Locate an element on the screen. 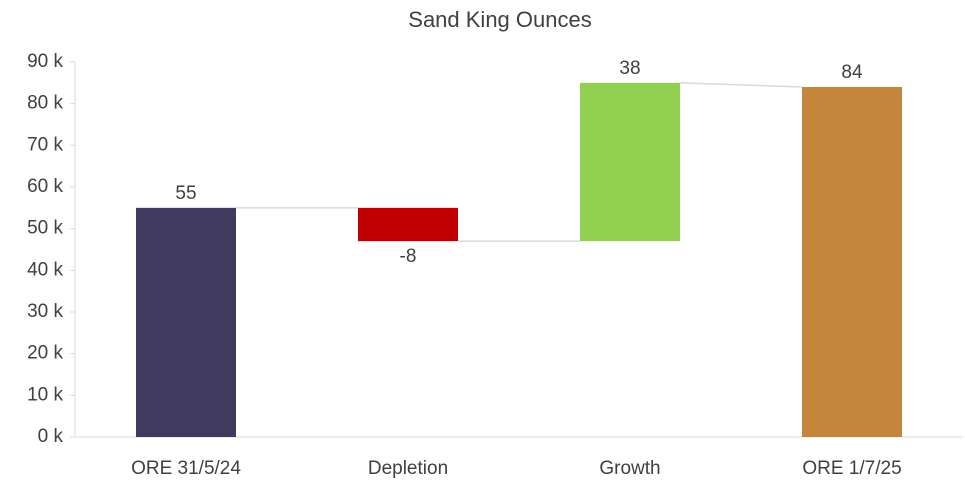  y-tick-label: 80 k is located at coordinates (45, 103).